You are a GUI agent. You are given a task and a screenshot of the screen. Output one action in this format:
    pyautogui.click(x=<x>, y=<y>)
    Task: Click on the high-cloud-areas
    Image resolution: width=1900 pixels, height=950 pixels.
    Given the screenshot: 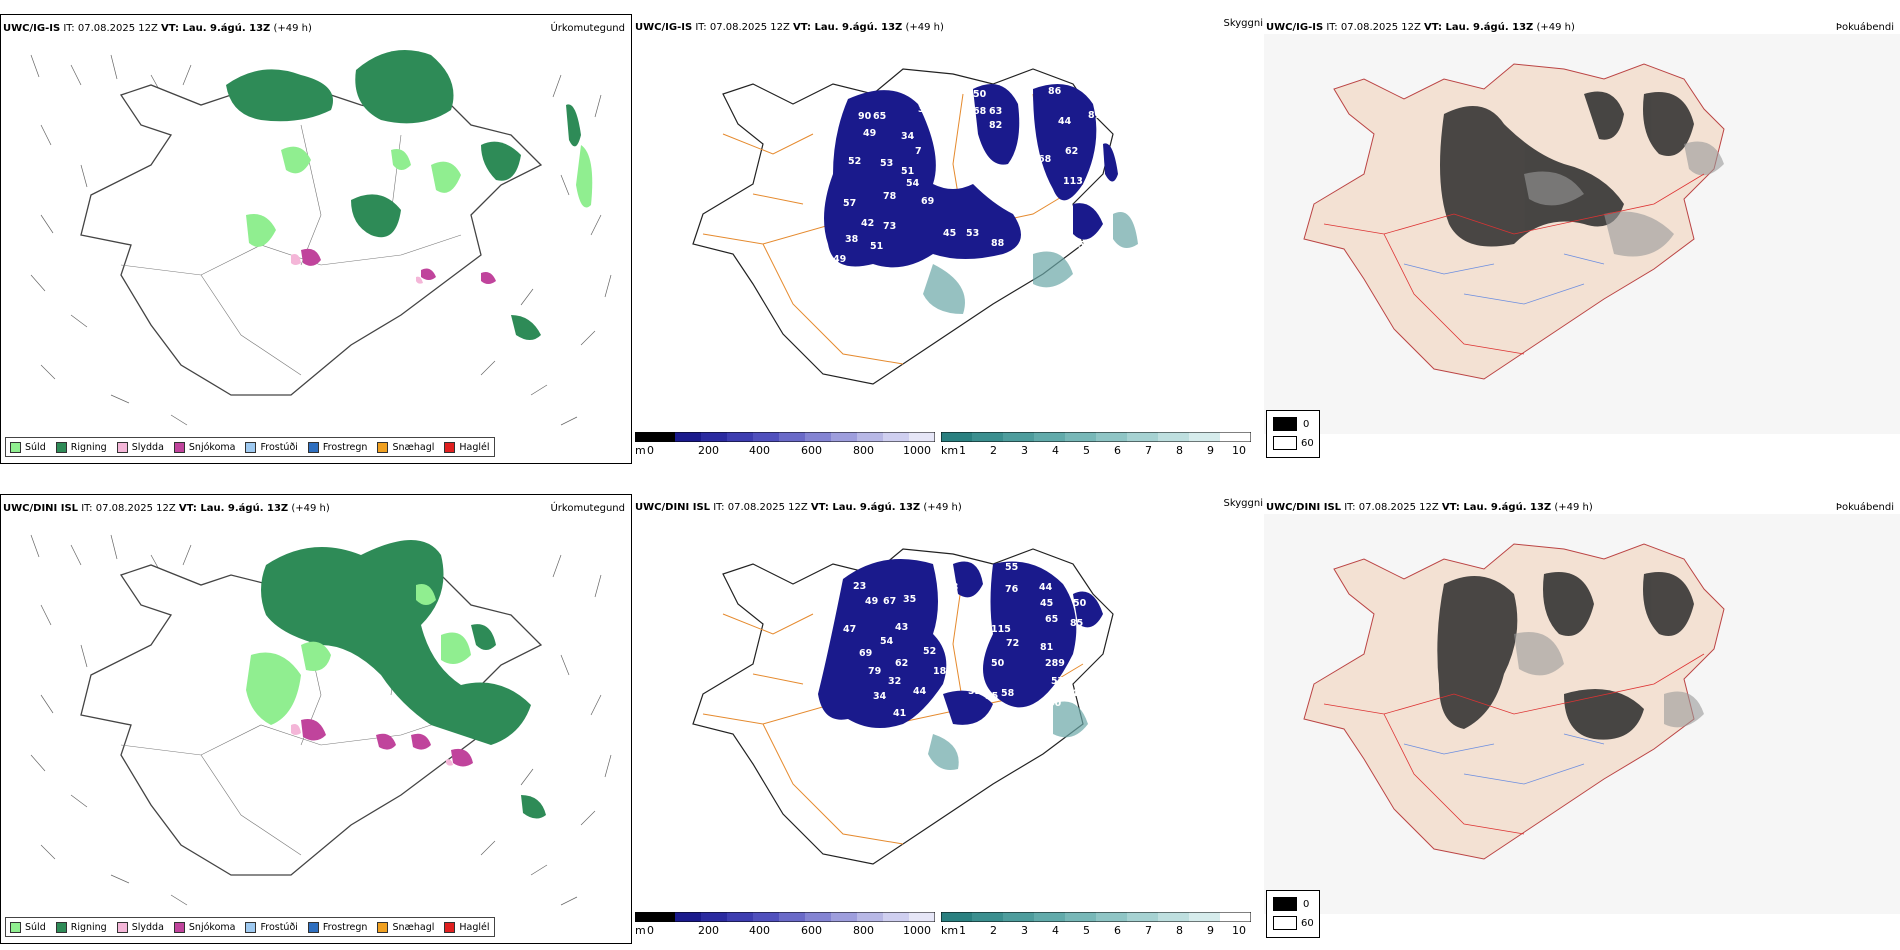 What is the action you would take?
    pyautogui.click(x=1008, y=735)
    